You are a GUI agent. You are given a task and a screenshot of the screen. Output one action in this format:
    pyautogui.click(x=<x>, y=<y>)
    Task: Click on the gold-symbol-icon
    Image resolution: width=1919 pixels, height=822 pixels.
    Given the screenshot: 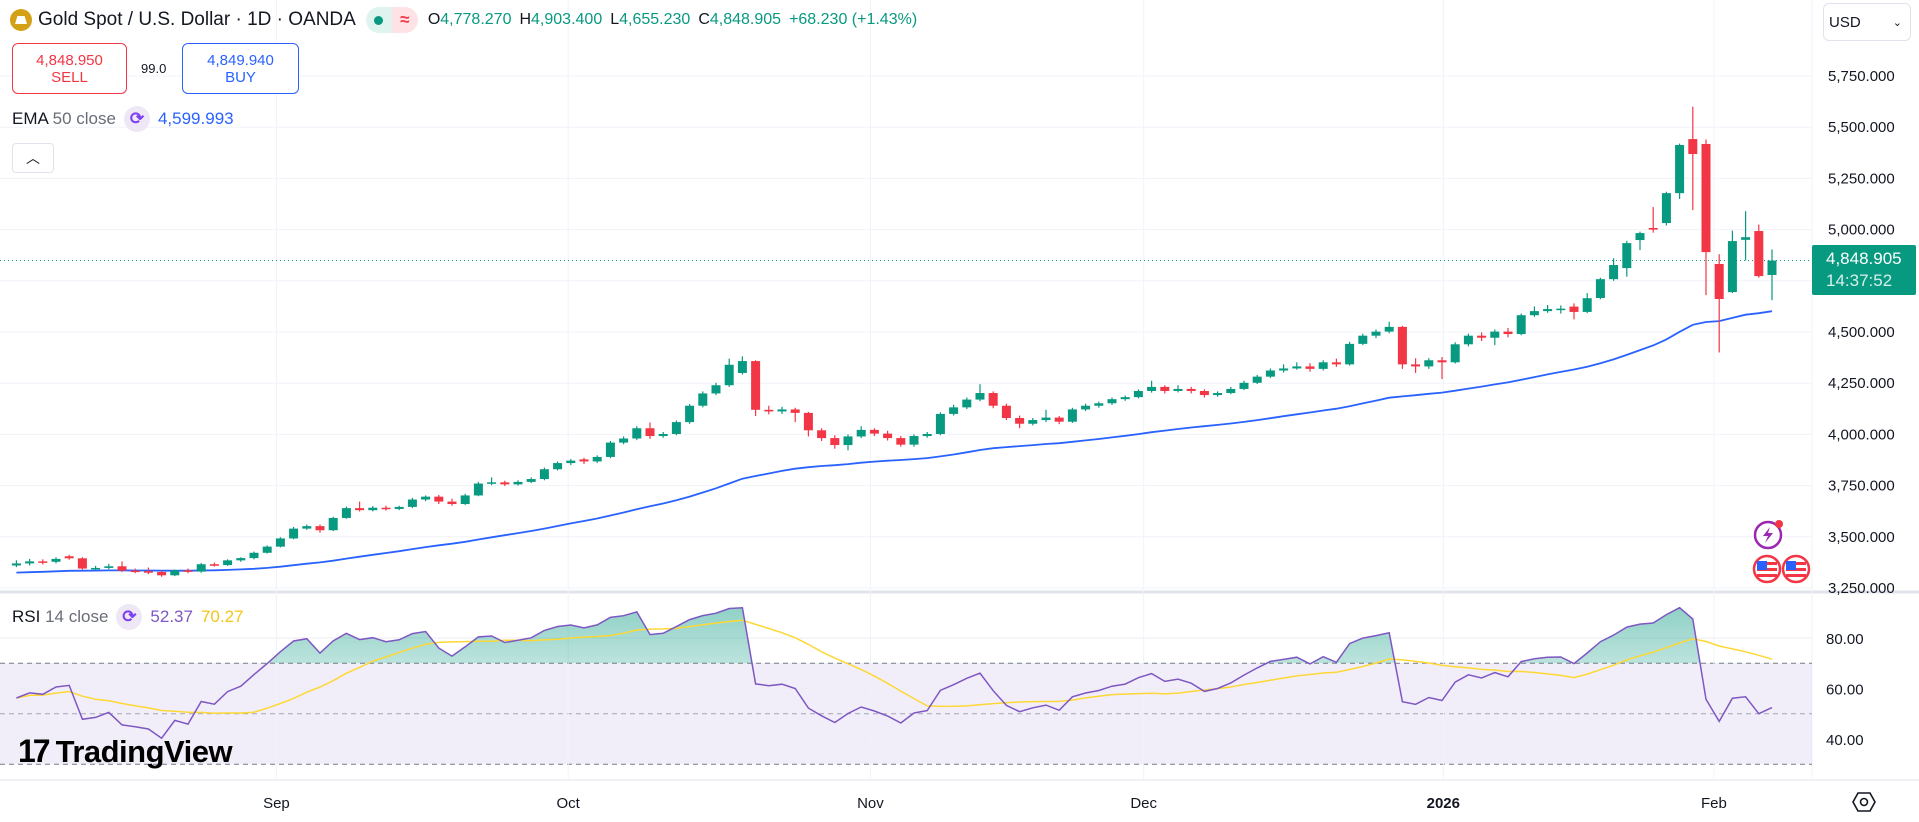 What is the action you would take?
    pyautogui.click(x=21, y=20)
    